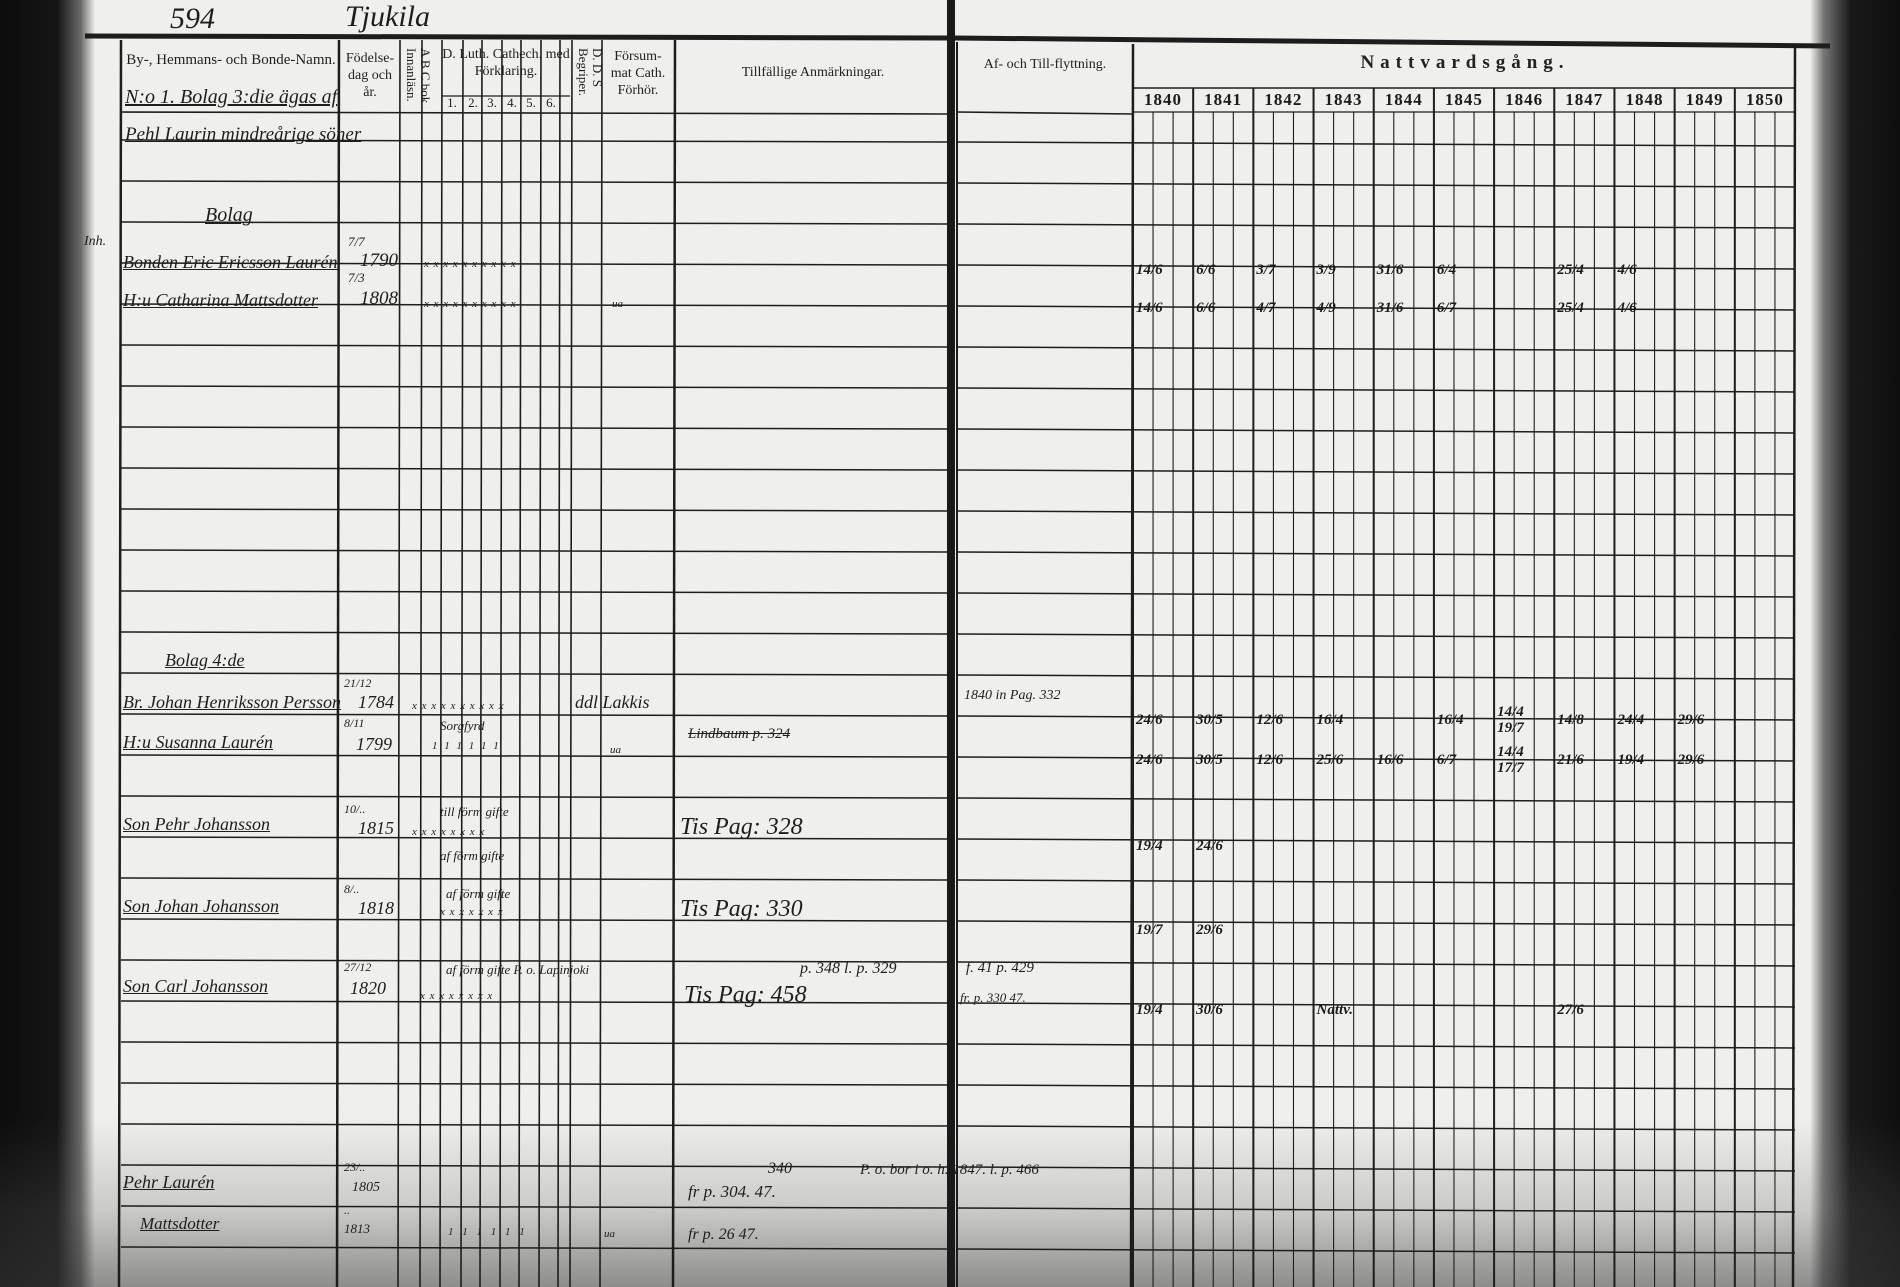  I want to click on birth-day: 8/11, so click(354, 723).